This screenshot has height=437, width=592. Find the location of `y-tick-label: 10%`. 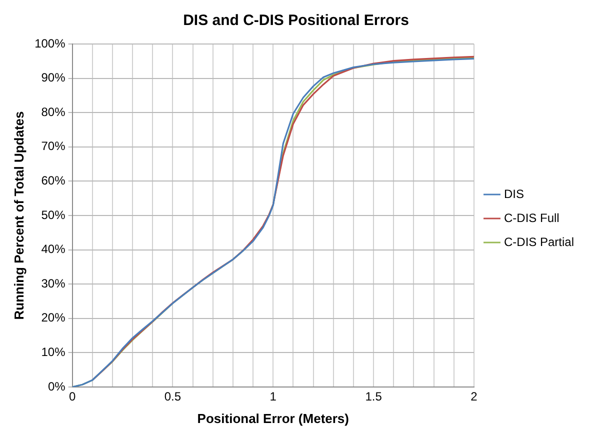

y-tick-label: 10% is located at coordinates (53, 352).